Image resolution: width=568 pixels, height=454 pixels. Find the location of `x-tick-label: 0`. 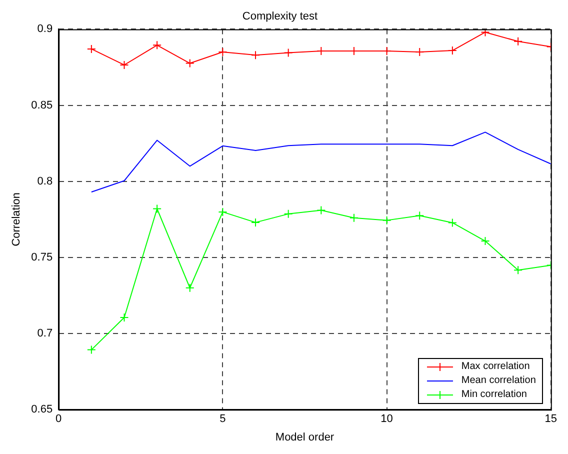

x-tick-label: 0 is located at coordinates (59, 419).